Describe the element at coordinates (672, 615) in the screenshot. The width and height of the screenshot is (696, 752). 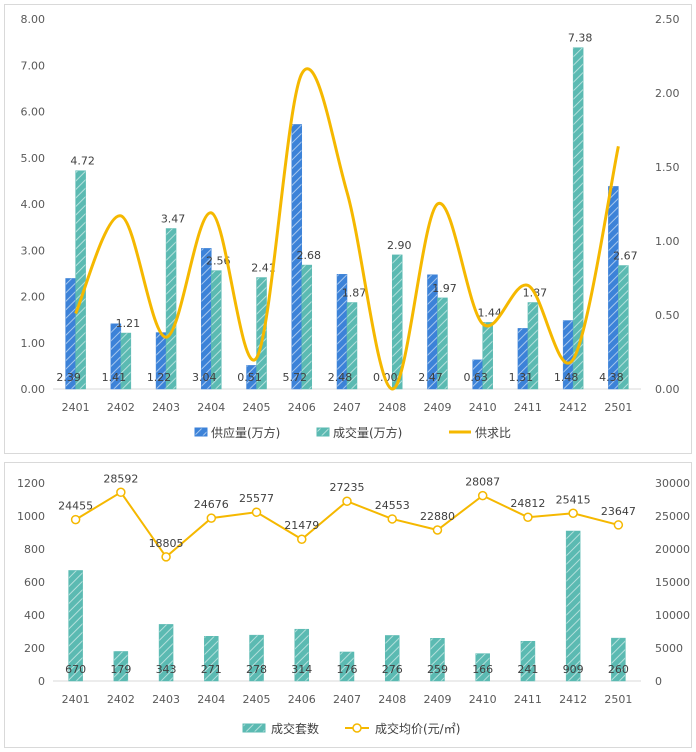
I see `y-right-tick-label: 10000` at that location.